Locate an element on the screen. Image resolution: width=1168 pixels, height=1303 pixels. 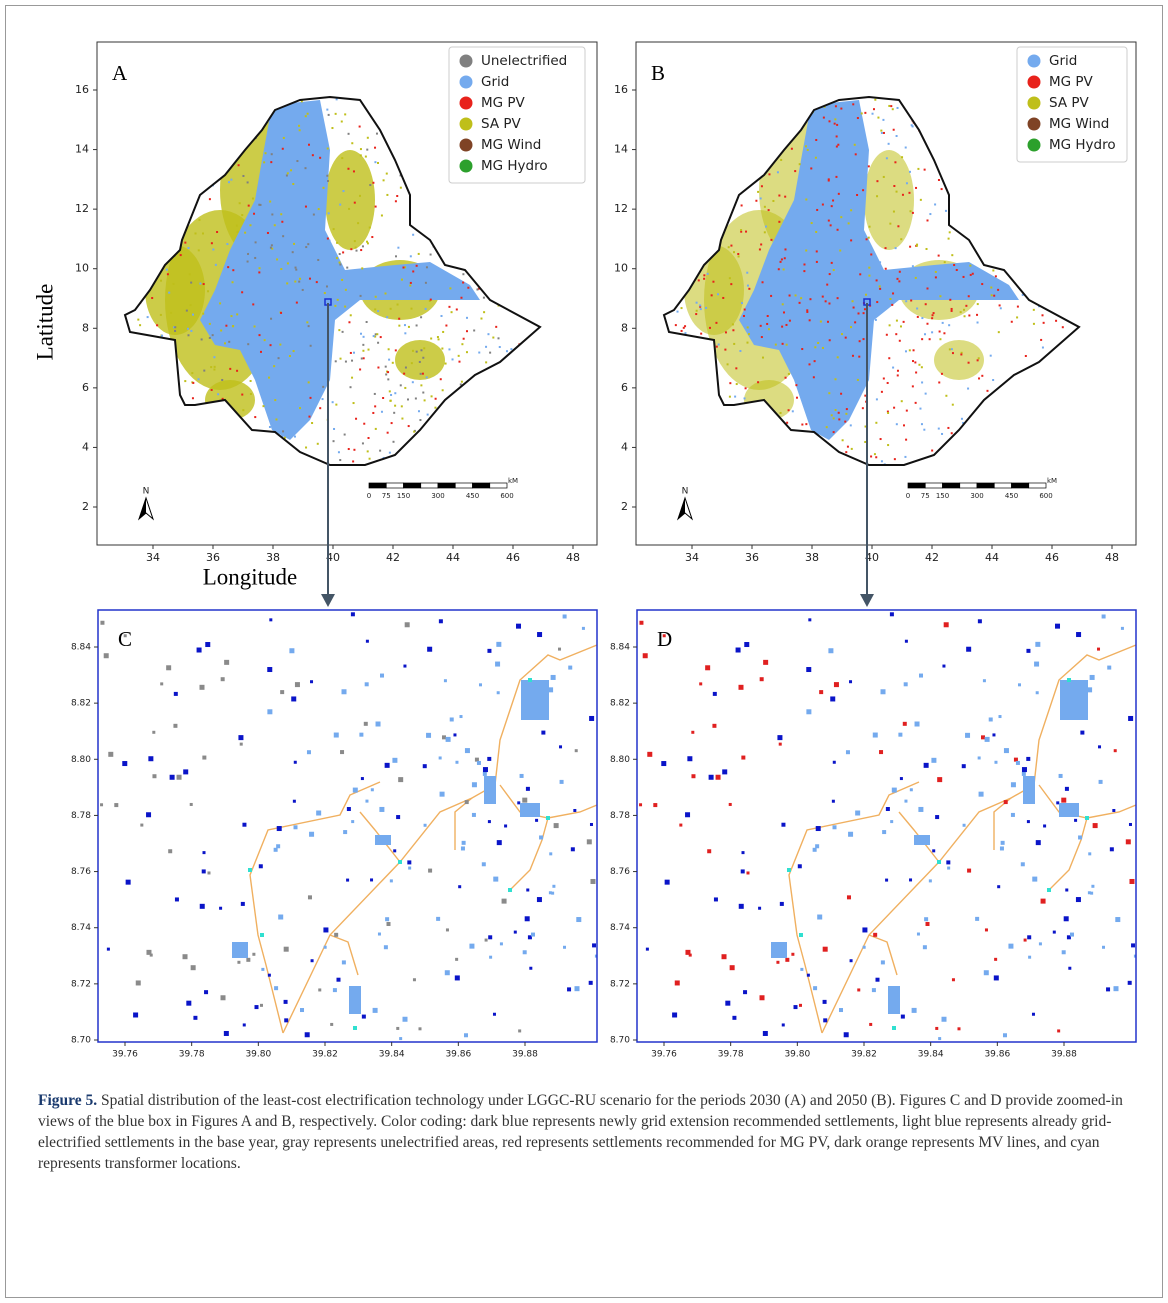
x-tick-label: 39.86 is located at coordinates (997, 1055).